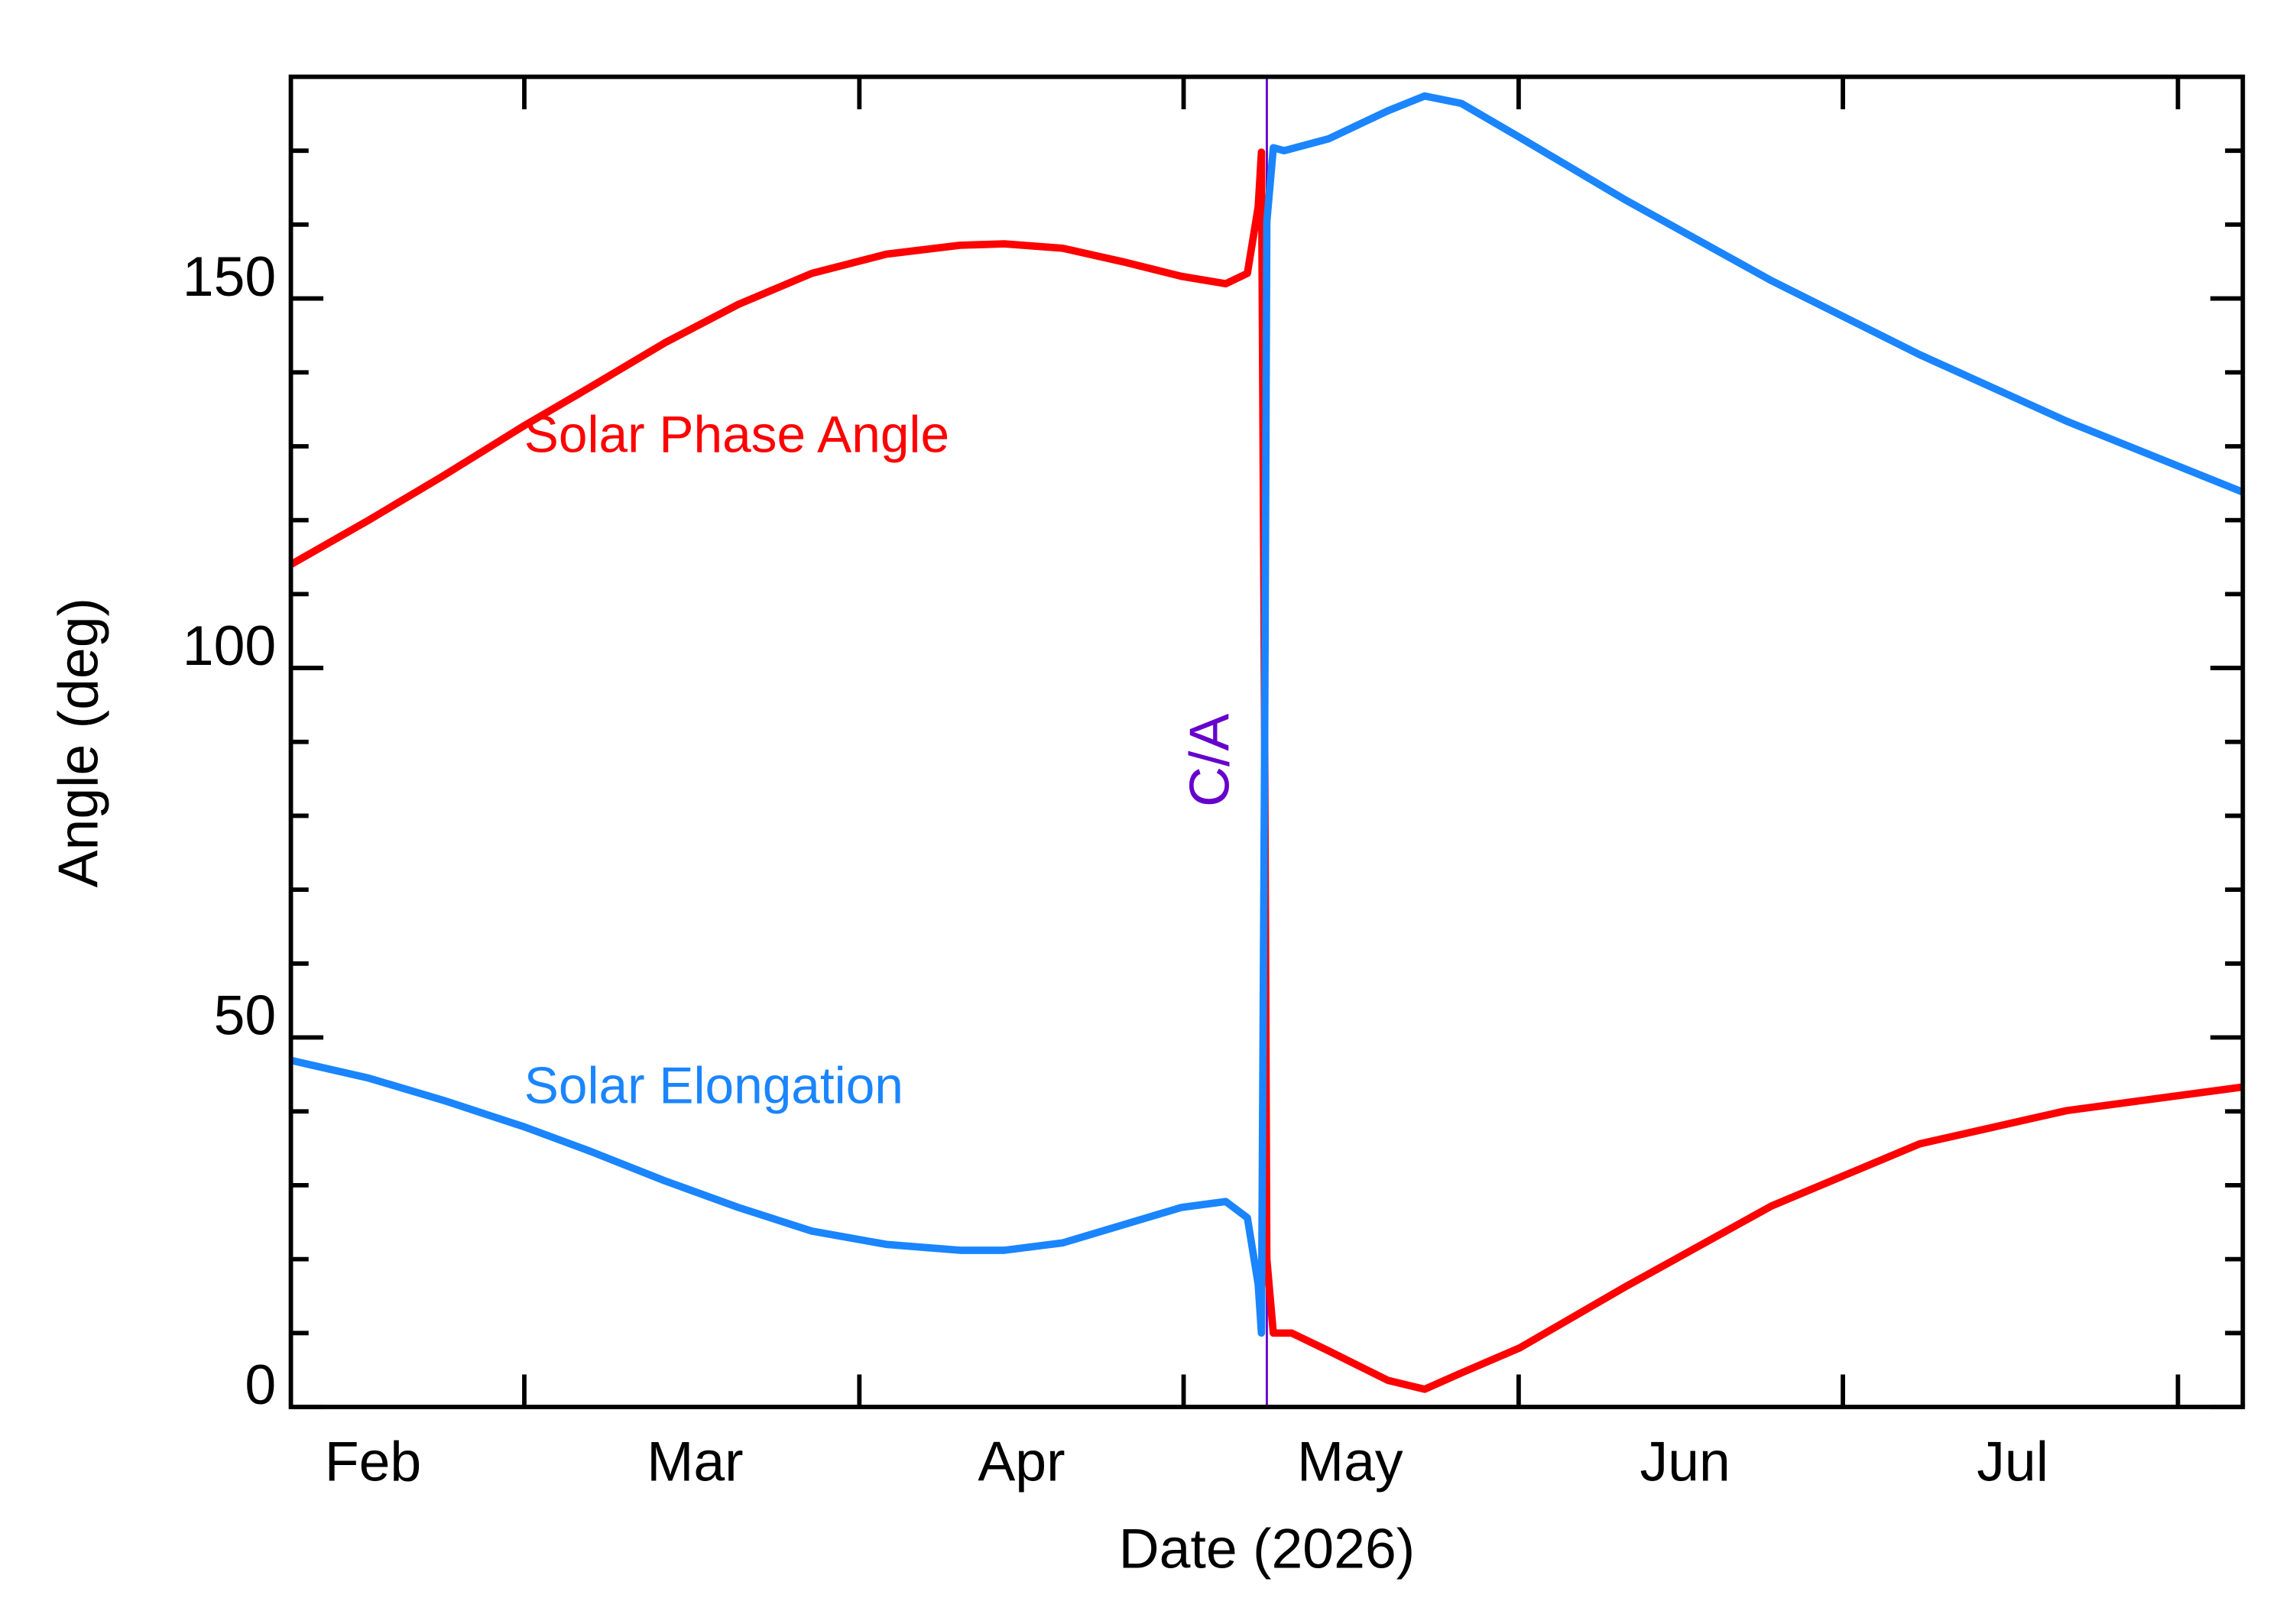 Image resolution: width=2293 pixels, height=1624 pixels. What do you see at coordinates (695, 1462) in the screenshot?
I see `x-tick-label: Mar` at bounding box center [695, 1462].